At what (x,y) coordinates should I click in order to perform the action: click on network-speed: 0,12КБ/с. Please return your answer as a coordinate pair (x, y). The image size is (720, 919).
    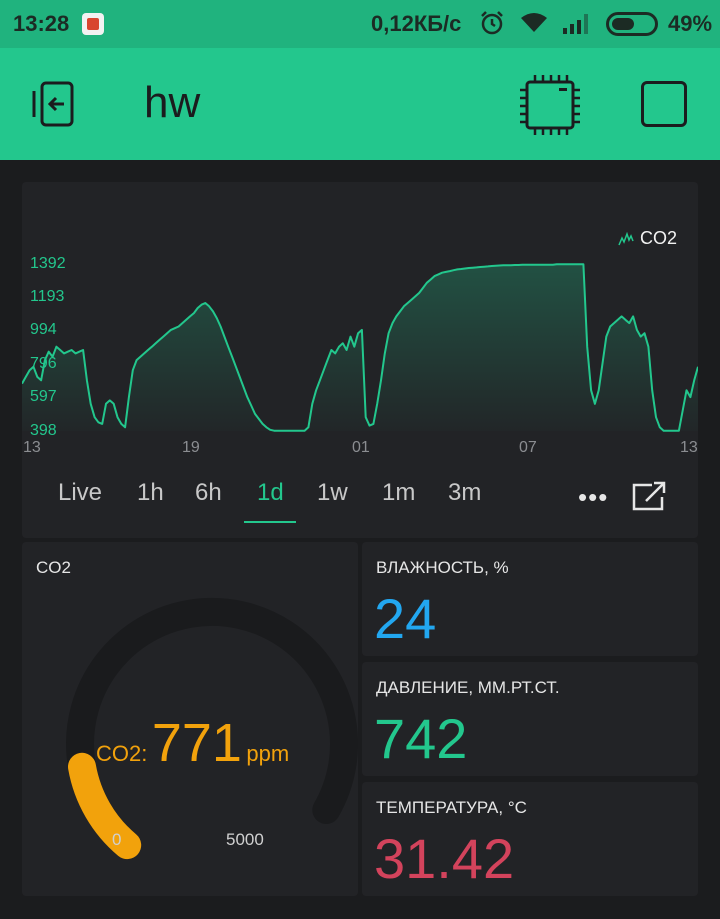
    Looking at the image, I should click on (416, 23).